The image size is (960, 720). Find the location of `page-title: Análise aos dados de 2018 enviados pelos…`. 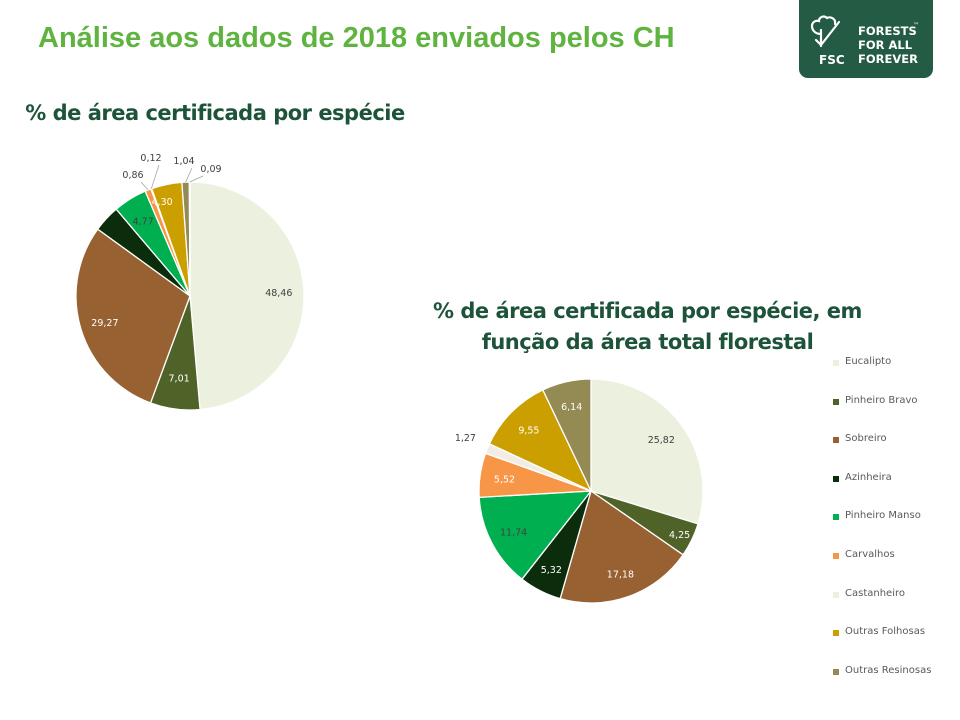

page-title: Análise aos dados de 2018 enviados pelos… is located at coordinates (356, 38).